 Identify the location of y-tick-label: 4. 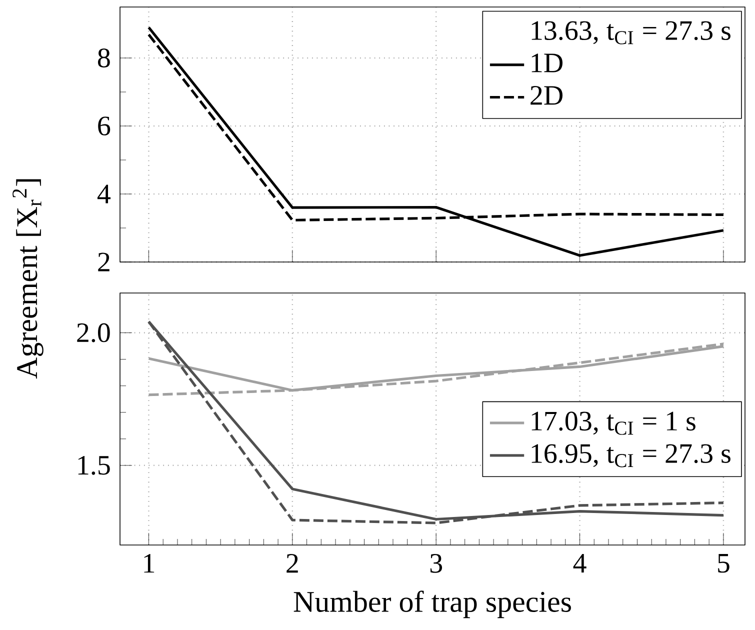
(104, 194).